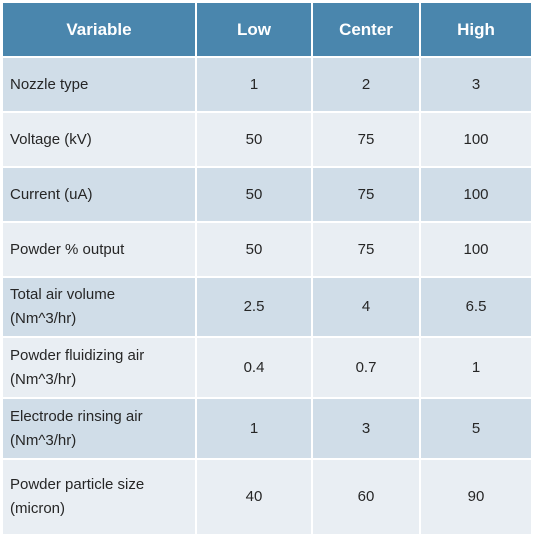 This screenshot has width=534, height=540. What do you see at coordinates (254, 29) in the screenshot?
I see `header-low: Low` at bounding box center [254, 29].